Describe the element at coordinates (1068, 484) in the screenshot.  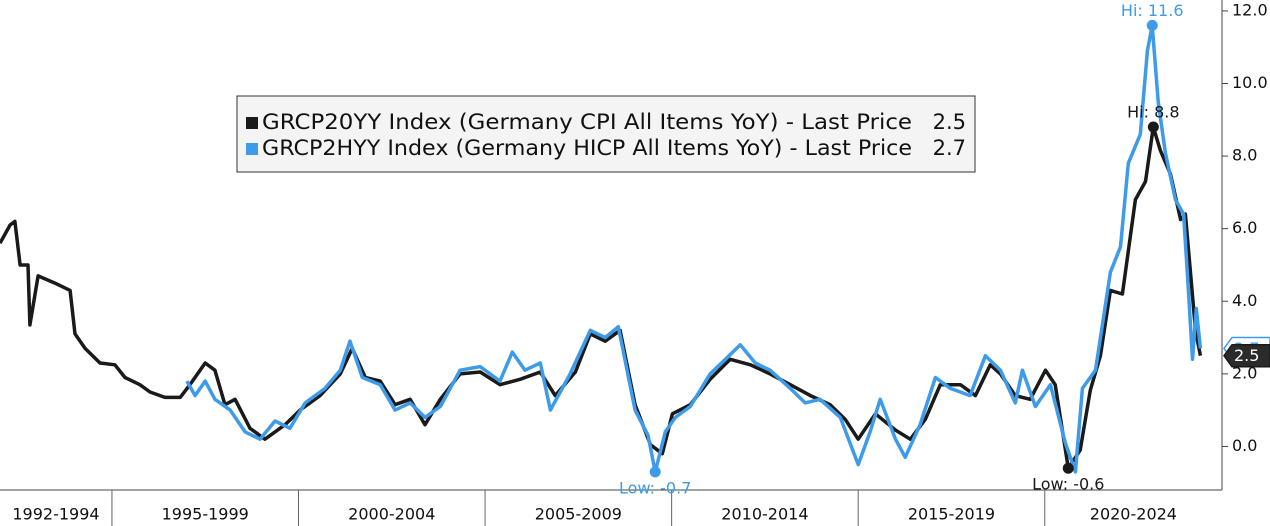
I see `annotation: Low: -0.6` at that location.